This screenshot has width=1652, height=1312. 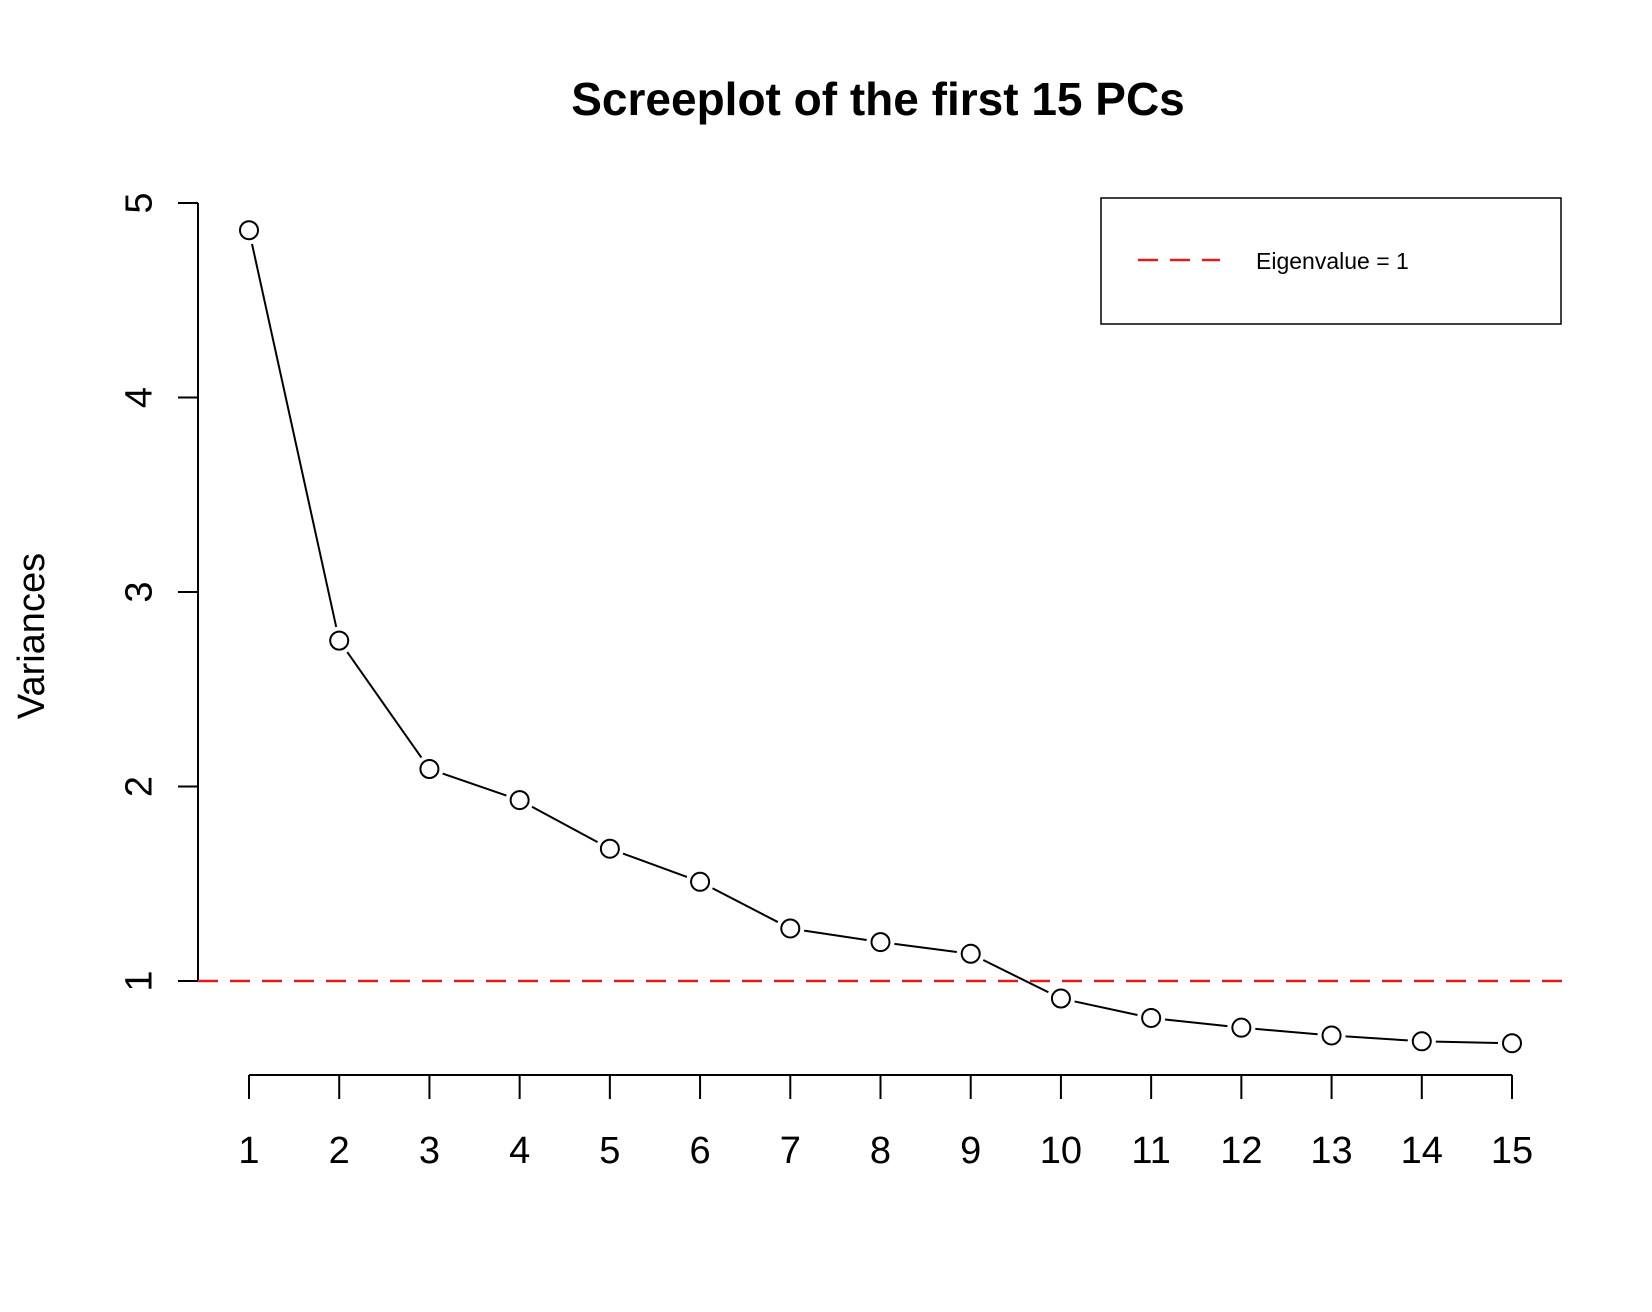 What do you see at coordinates (1150, 1151) in the screenshot?
I see `x-tick-label: 11` at bounding box center [1150, 1151].